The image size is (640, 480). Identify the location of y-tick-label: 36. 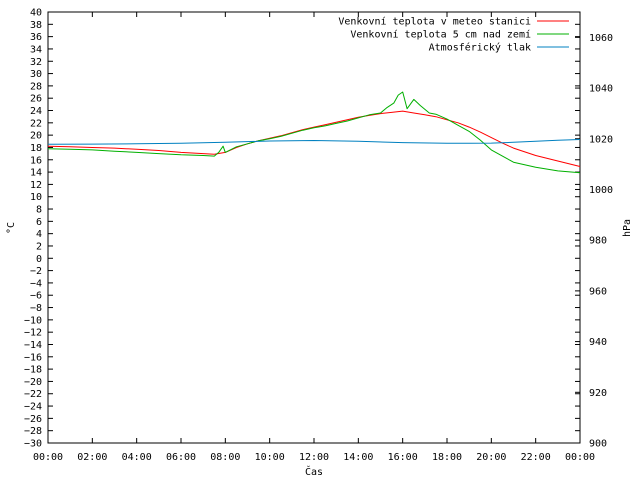
(36, 37).